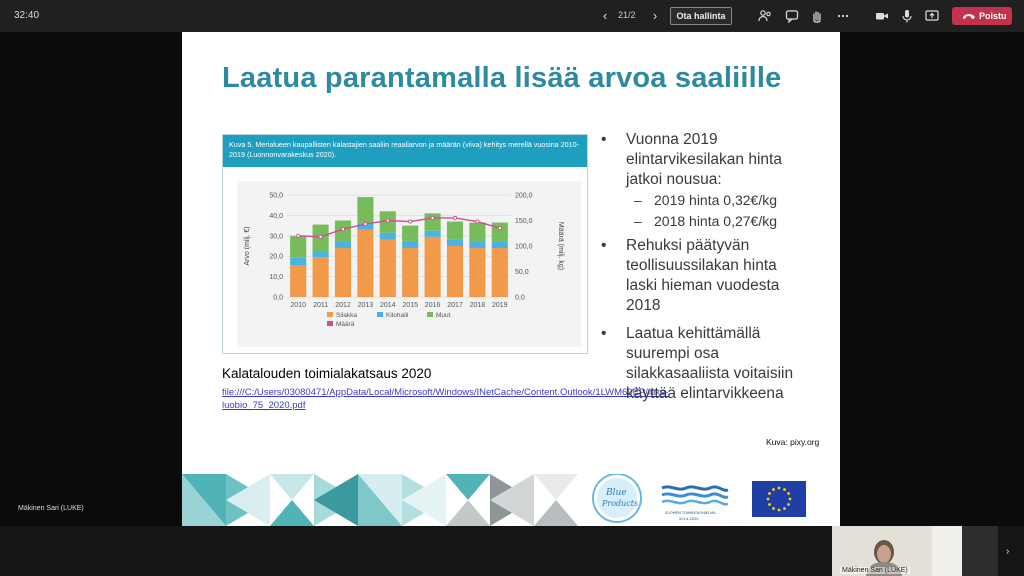 The image size is (1024, 576). What do you see at coordinates (882, 16) in the screenshot?
I see `camera-icon` at bounding box center [882, 16].